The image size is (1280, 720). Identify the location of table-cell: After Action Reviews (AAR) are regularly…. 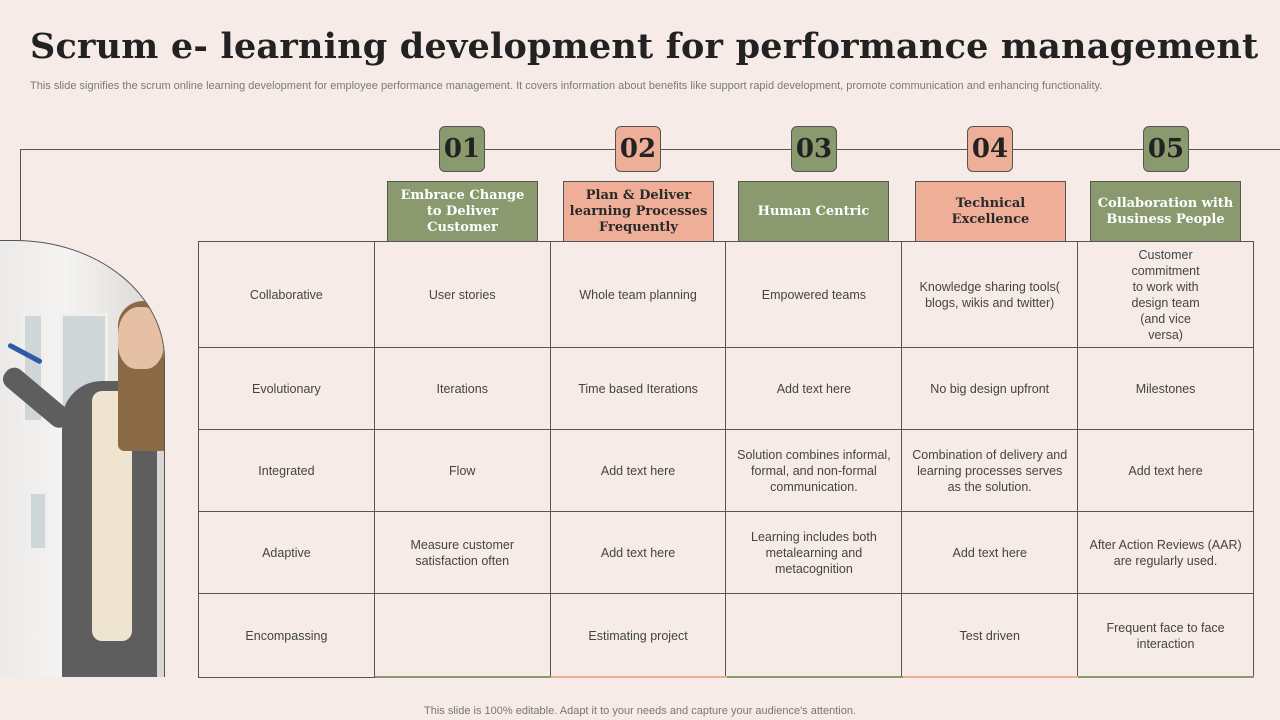
(1165, 552).